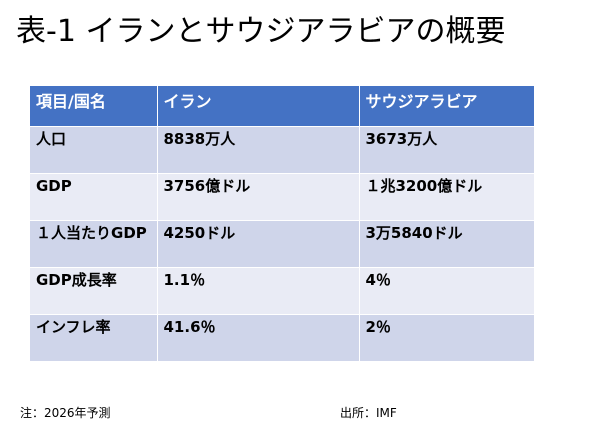 The height and width of the screenshot is (435, 600). I want to click on row-label: GDP, so click(94, 197).